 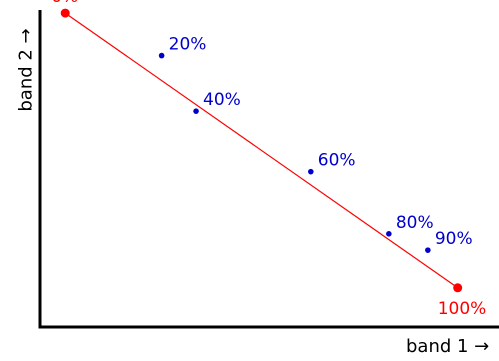 I want to click on y-axis-label: band 2 →, so click(x=26, y=70).